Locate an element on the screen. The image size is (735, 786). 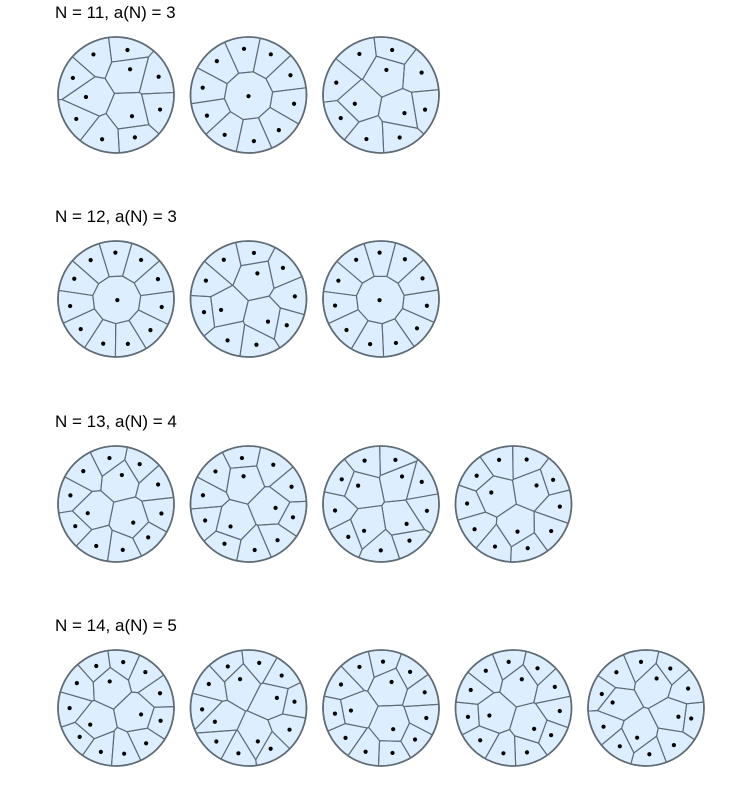
row-1: N = 11, a(N) = 3 is located at coordinates (247, 78).